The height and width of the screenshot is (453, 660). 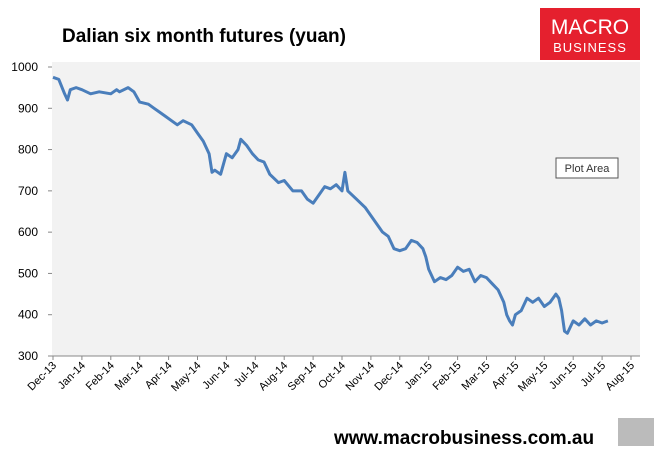 I want to click on y-tick-label: 900, so click(x=28, y=108).